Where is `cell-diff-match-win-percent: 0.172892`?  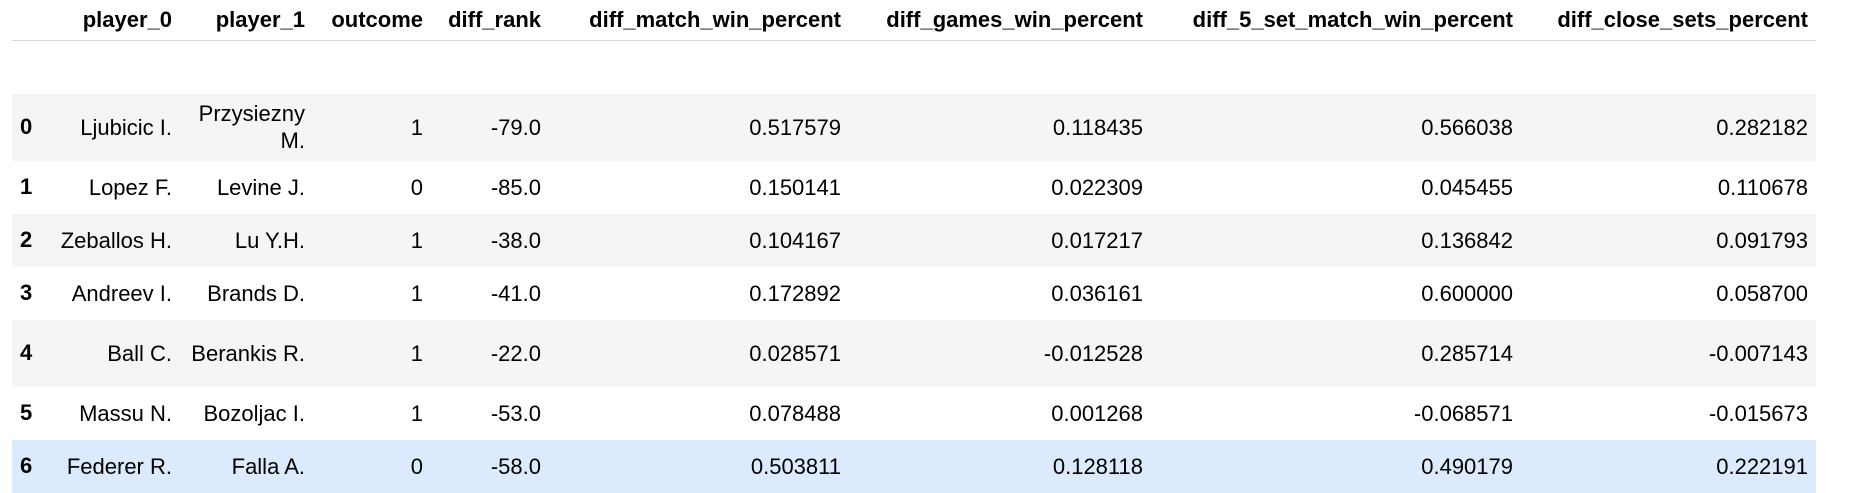
cell-diff-match-win-percent: 0.172892 is located at coordinates (795, 293).